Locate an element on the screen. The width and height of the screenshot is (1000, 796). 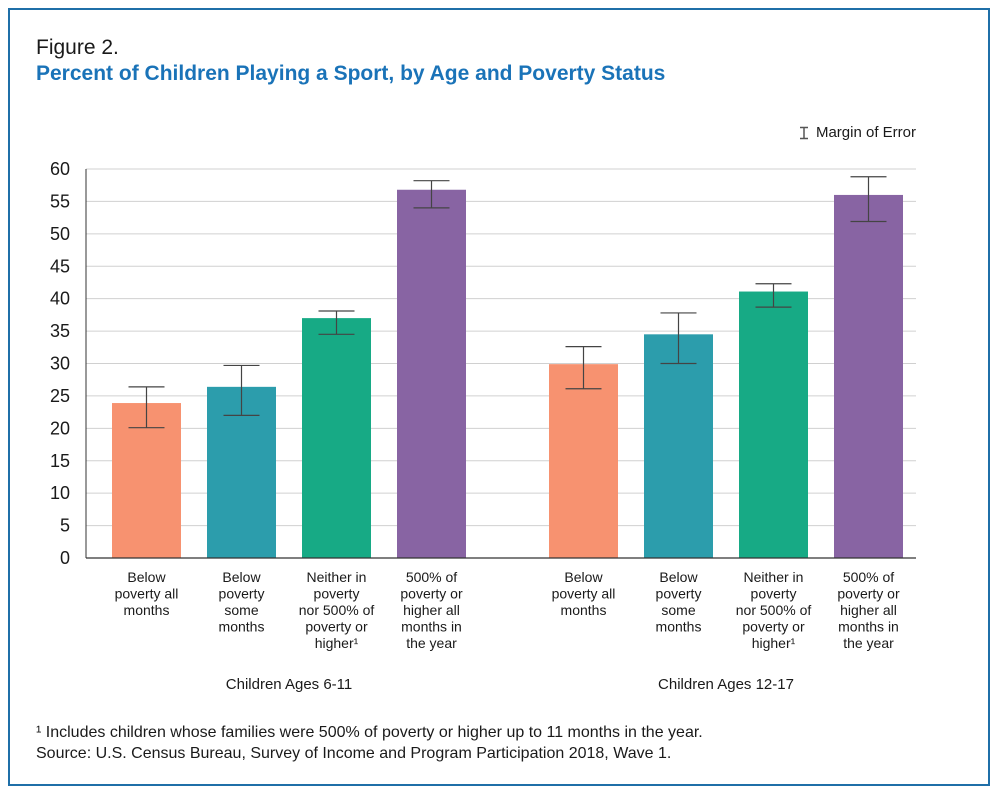
y-tick-label: 15 is located at coordinates (60, 461).